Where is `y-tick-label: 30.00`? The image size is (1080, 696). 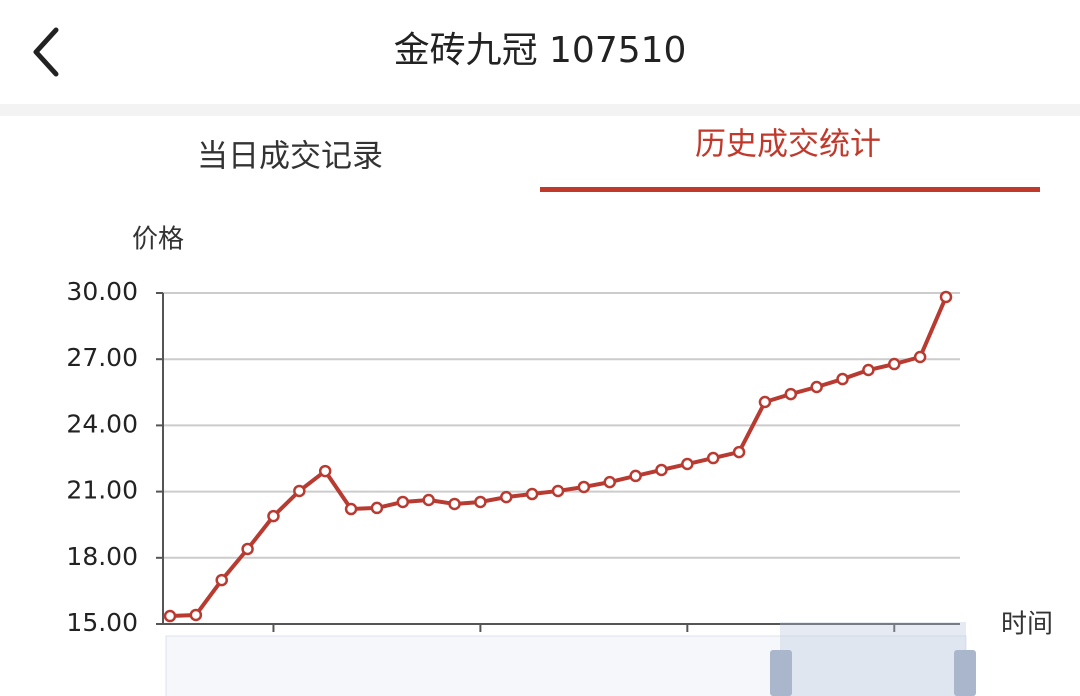
y-tick-label: 30.00 is located at coordinates (102, 291).